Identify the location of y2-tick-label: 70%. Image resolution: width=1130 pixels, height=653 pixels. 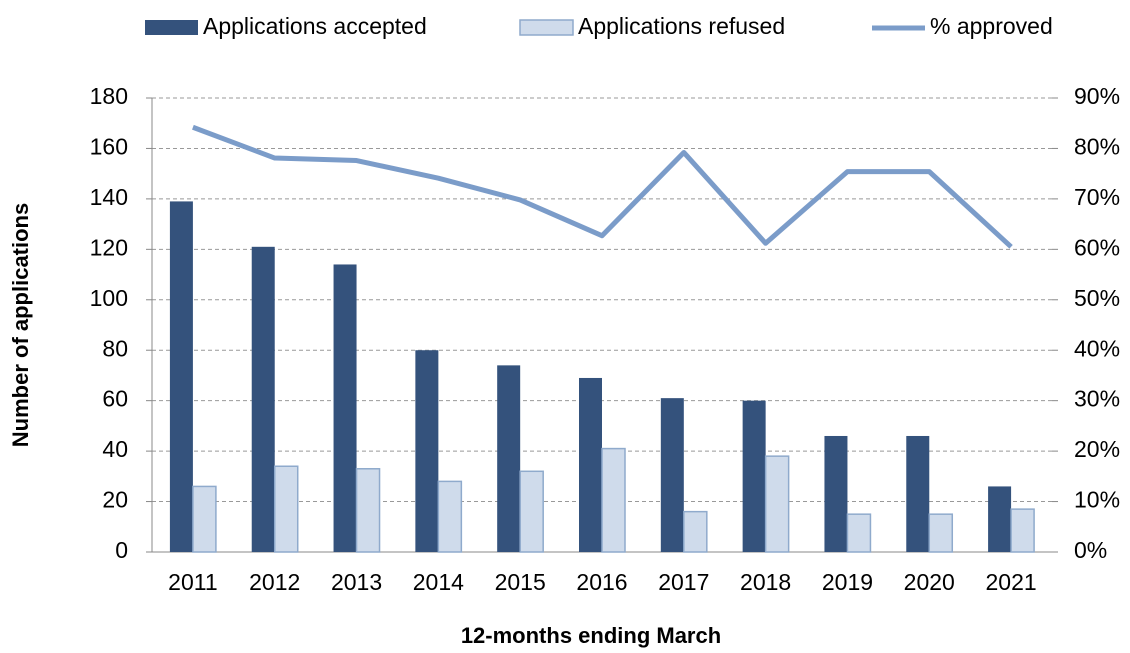
(1097, 197).